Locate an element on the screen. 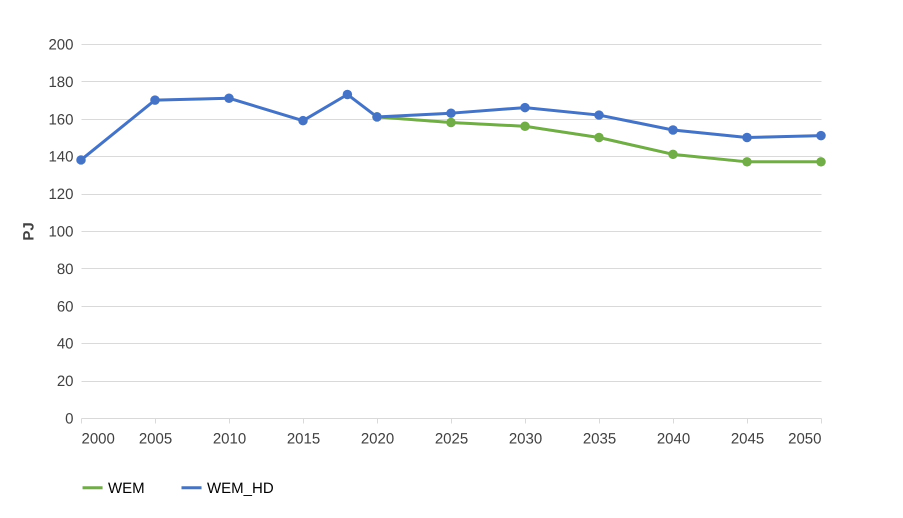  x-tick-label: 2030 is located at coordinates (525, 439).